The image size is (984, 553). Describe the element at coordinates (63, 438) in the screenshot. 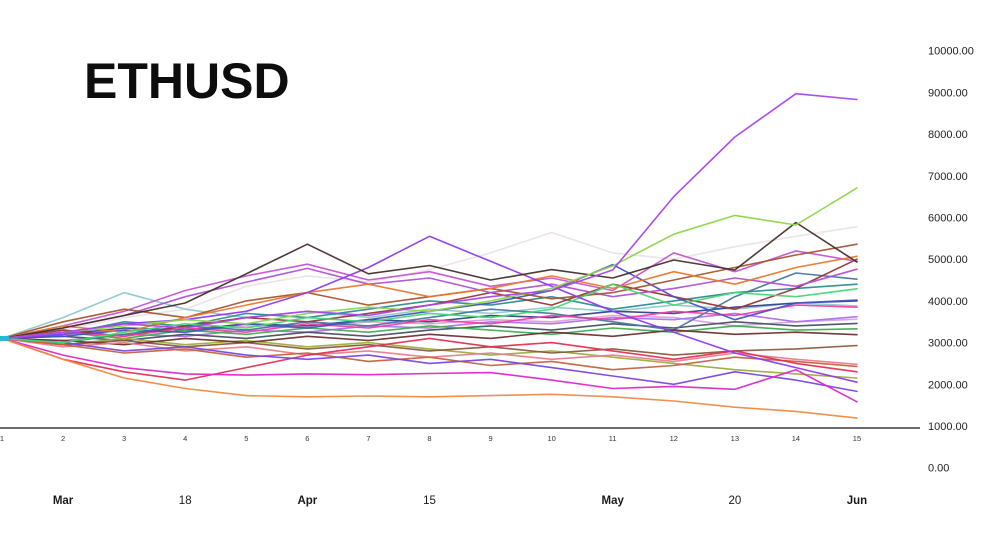

I see `x-tick-label-2: 2` at that location.